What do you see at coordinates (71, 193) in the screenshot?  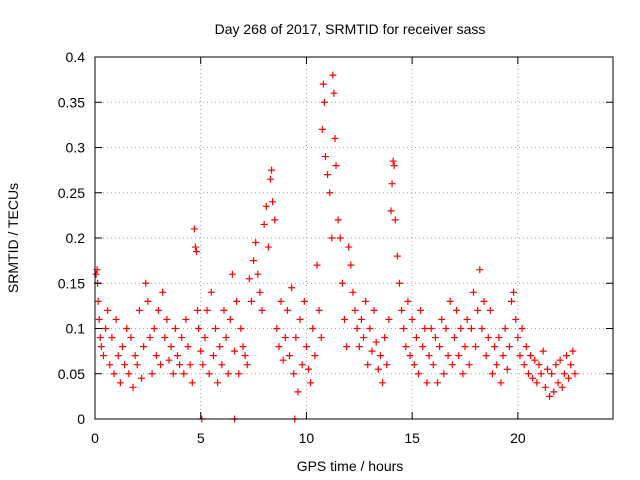 I see `y-tick-label: 0.25` at bounding box center [71, 193].